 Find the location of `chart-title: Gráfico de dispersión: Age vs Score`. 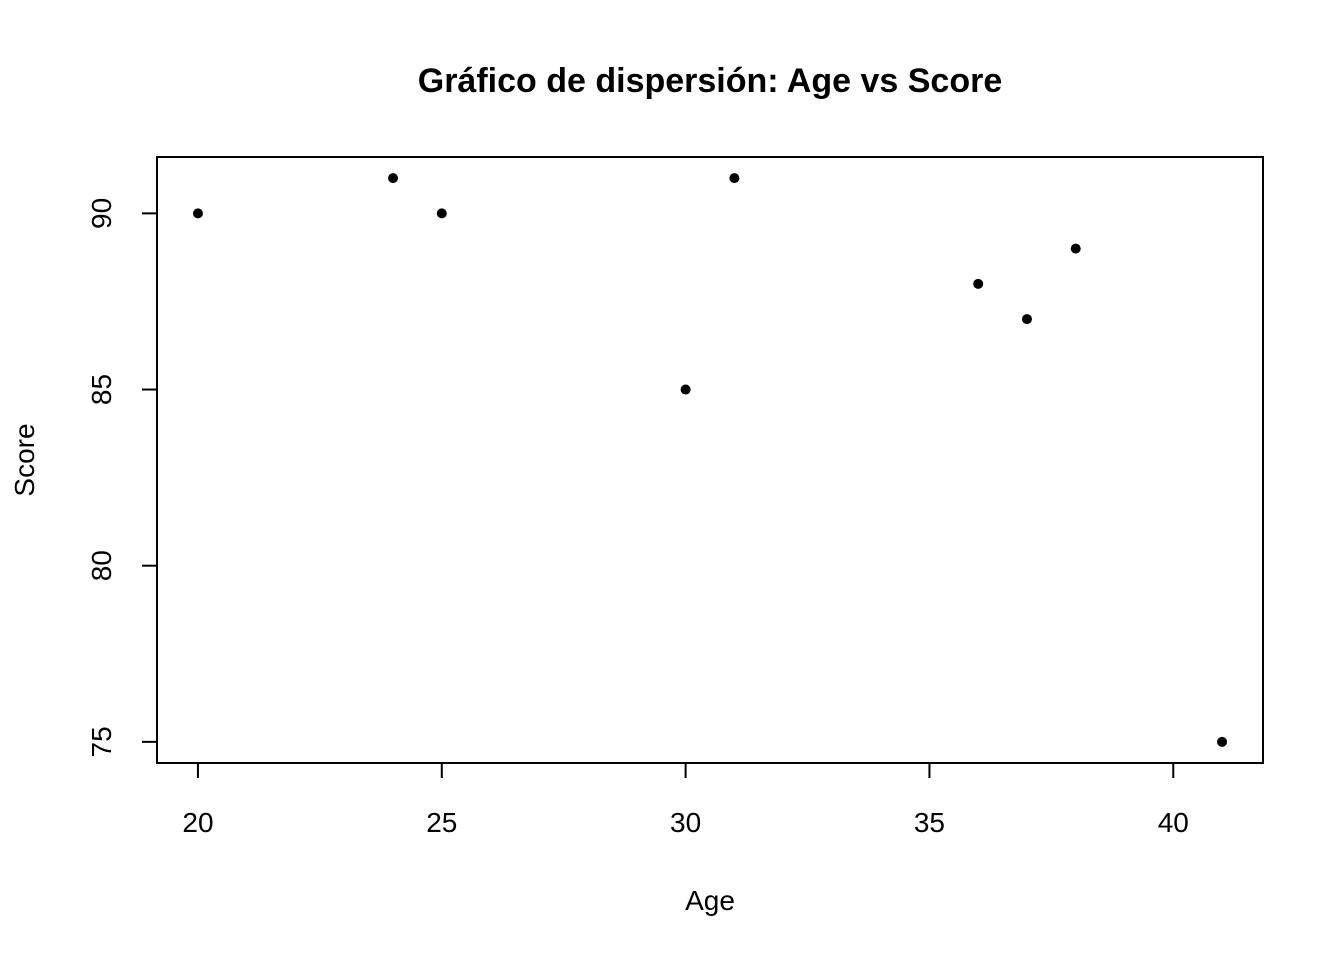

chart-title: Gráfico de dispersión: Age vs Score is located at coordinates (710, 81).